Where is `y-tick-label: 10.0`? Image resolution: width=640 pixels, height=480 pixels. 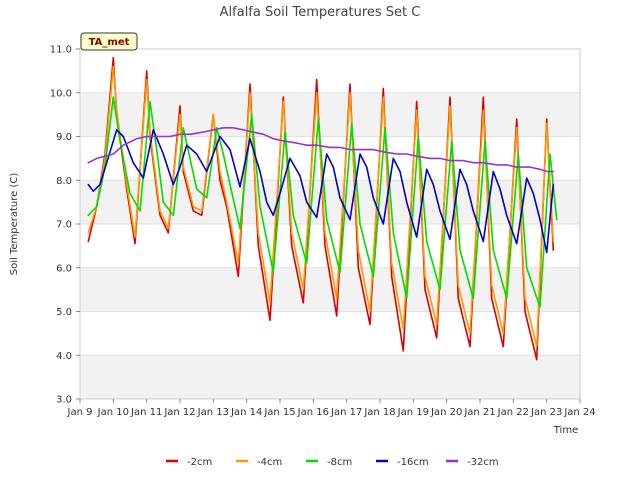 y-tick-label: 10.0 is located at coordinates (61, 93).